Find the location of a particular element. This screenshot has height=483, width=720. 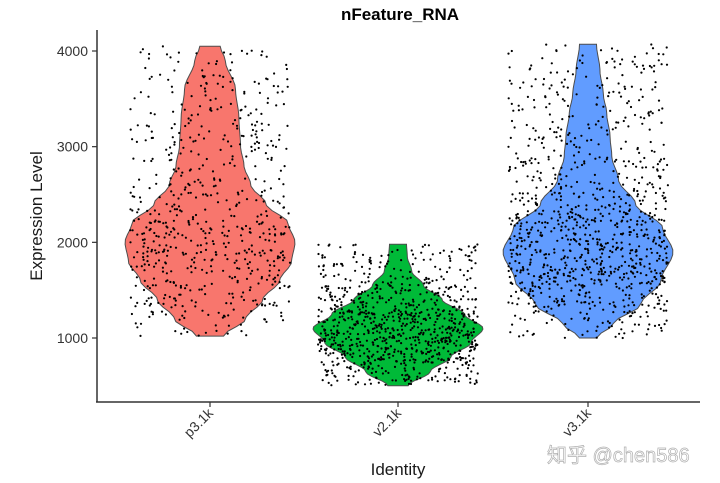

y-tick-label: 1000 is located at coordinates (72, 338).